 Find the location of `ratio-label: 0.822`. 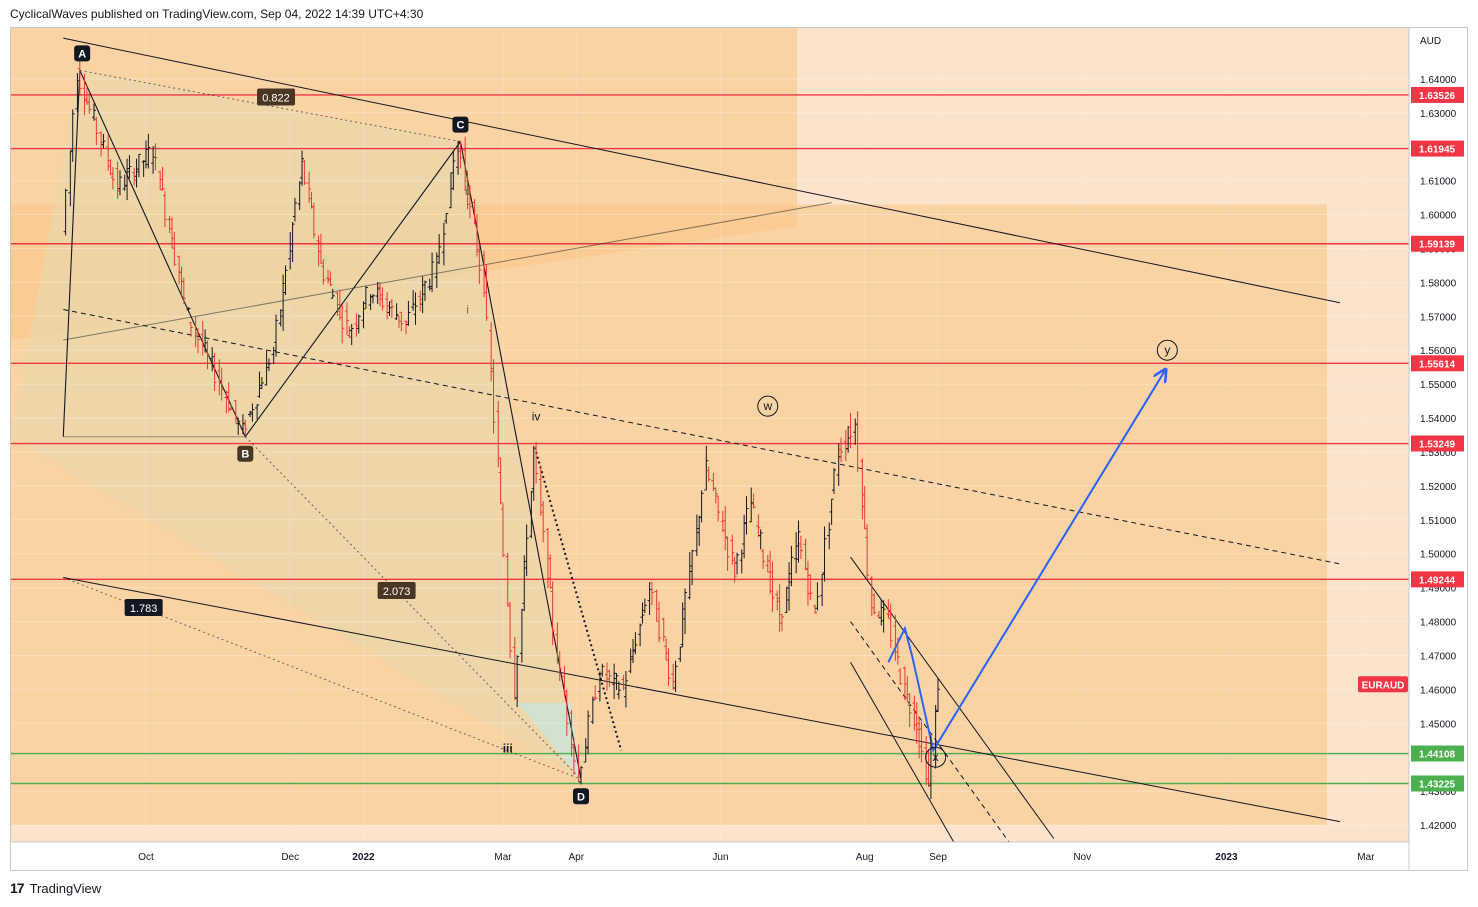

ratio-label: 0.822 is located at coordinates (276, 99).